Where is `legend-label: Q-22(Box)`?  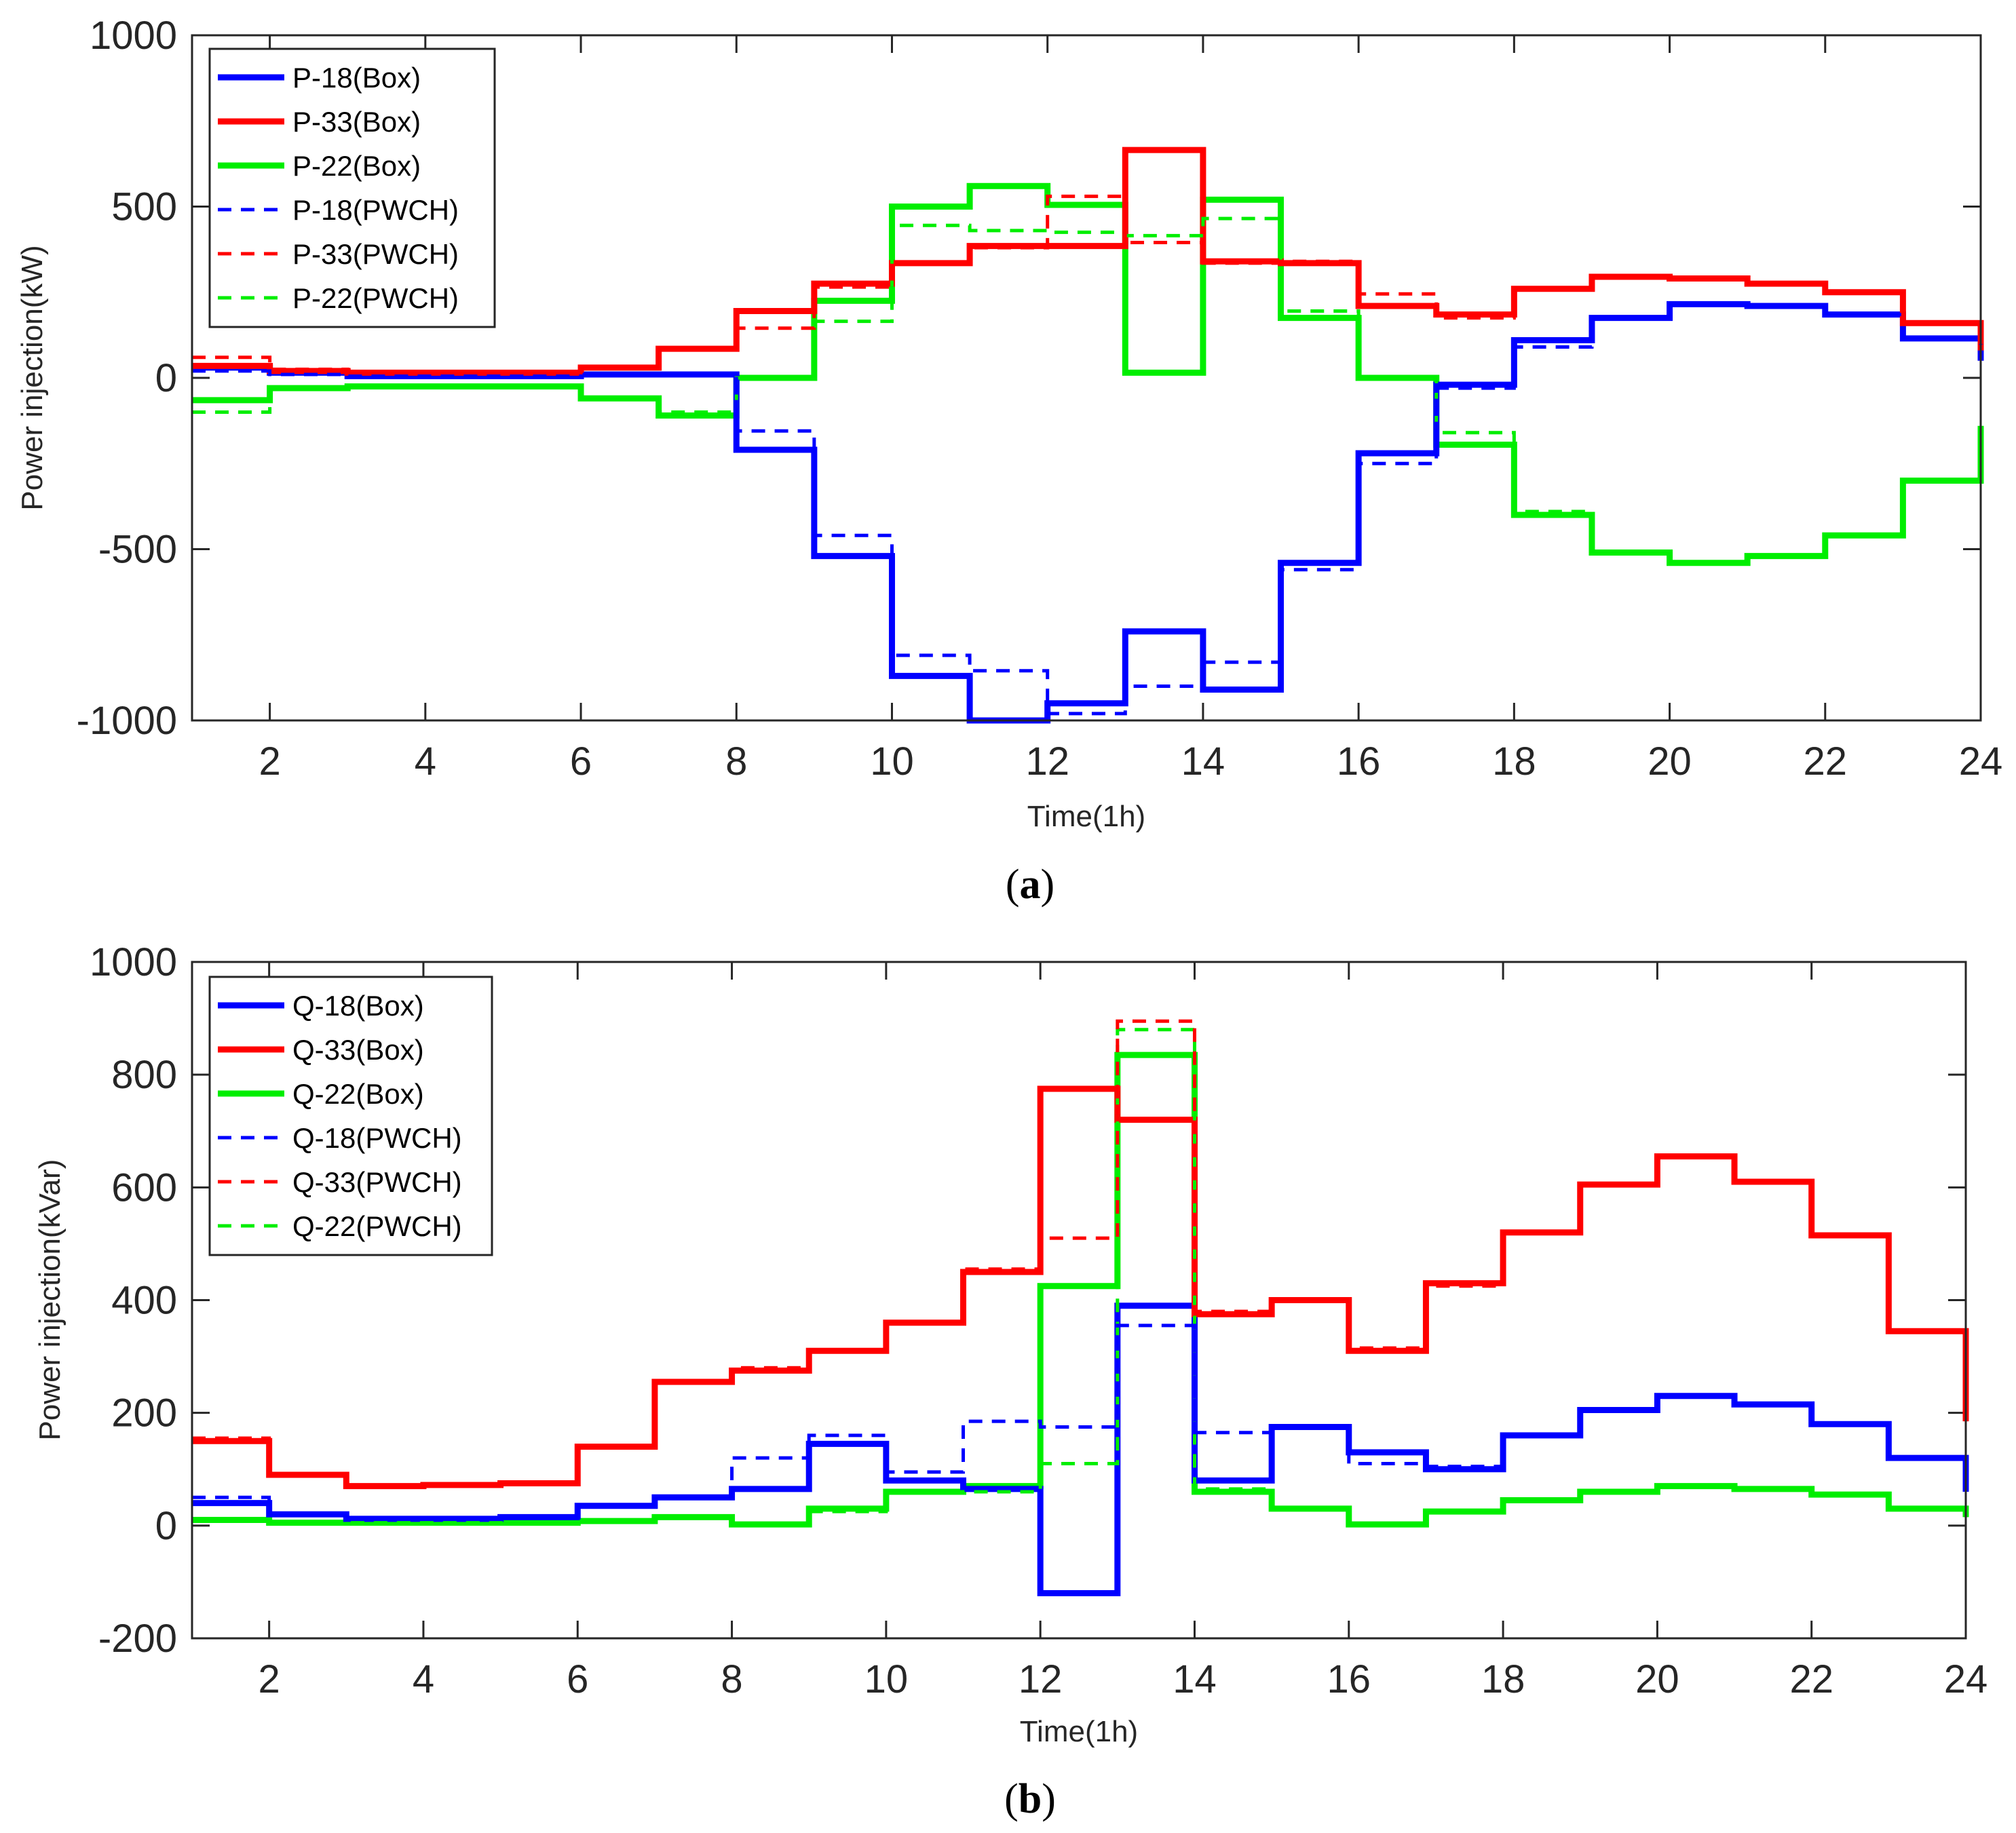
legend-label: Q-22(Box) is located at coordinates (358, 1094).